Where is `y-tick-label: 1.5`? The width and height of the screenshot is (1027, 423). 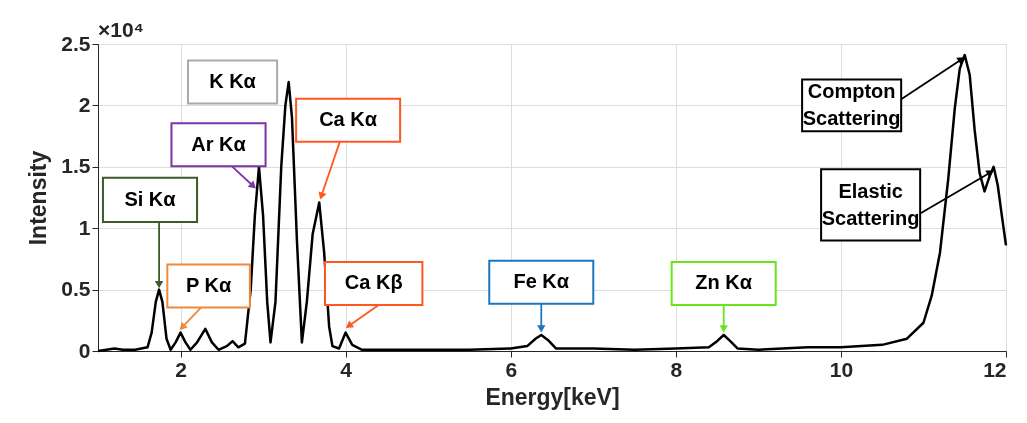
y-tick-label: 1.5 is located at coordinates (76, 166).